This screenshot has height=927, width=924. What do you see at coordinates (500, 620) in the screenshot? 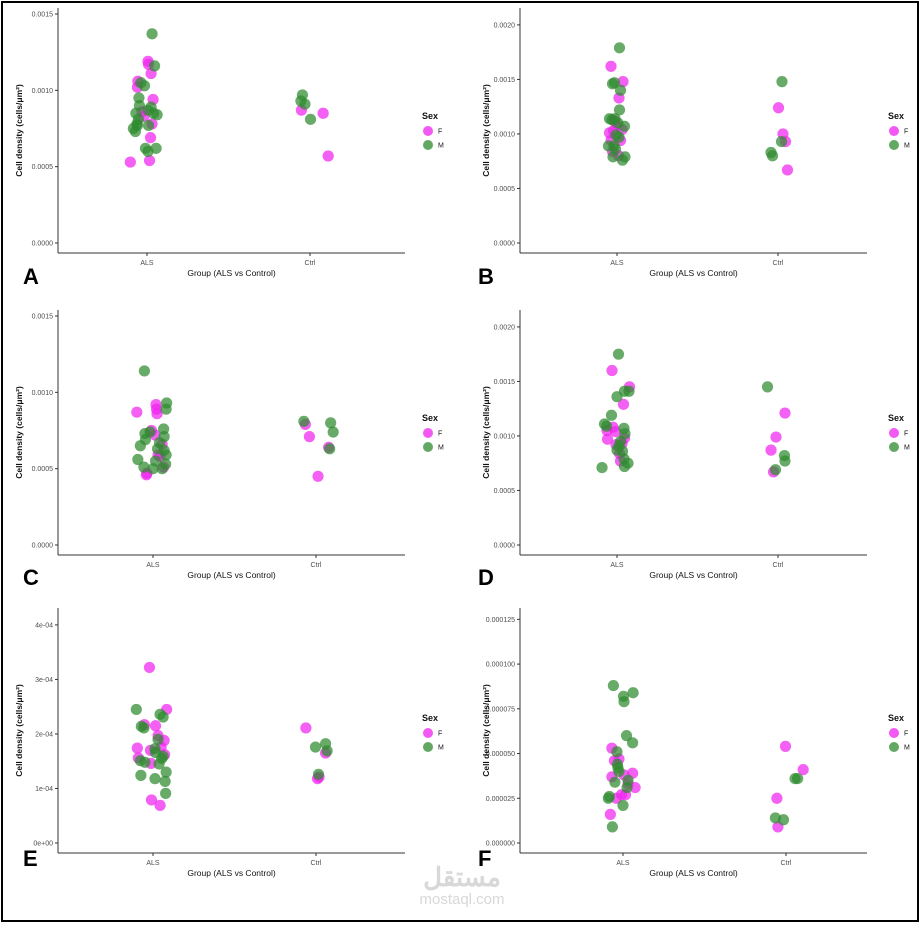
I see `y-tick-label: 0.000125` at bounding box center [500, 620].